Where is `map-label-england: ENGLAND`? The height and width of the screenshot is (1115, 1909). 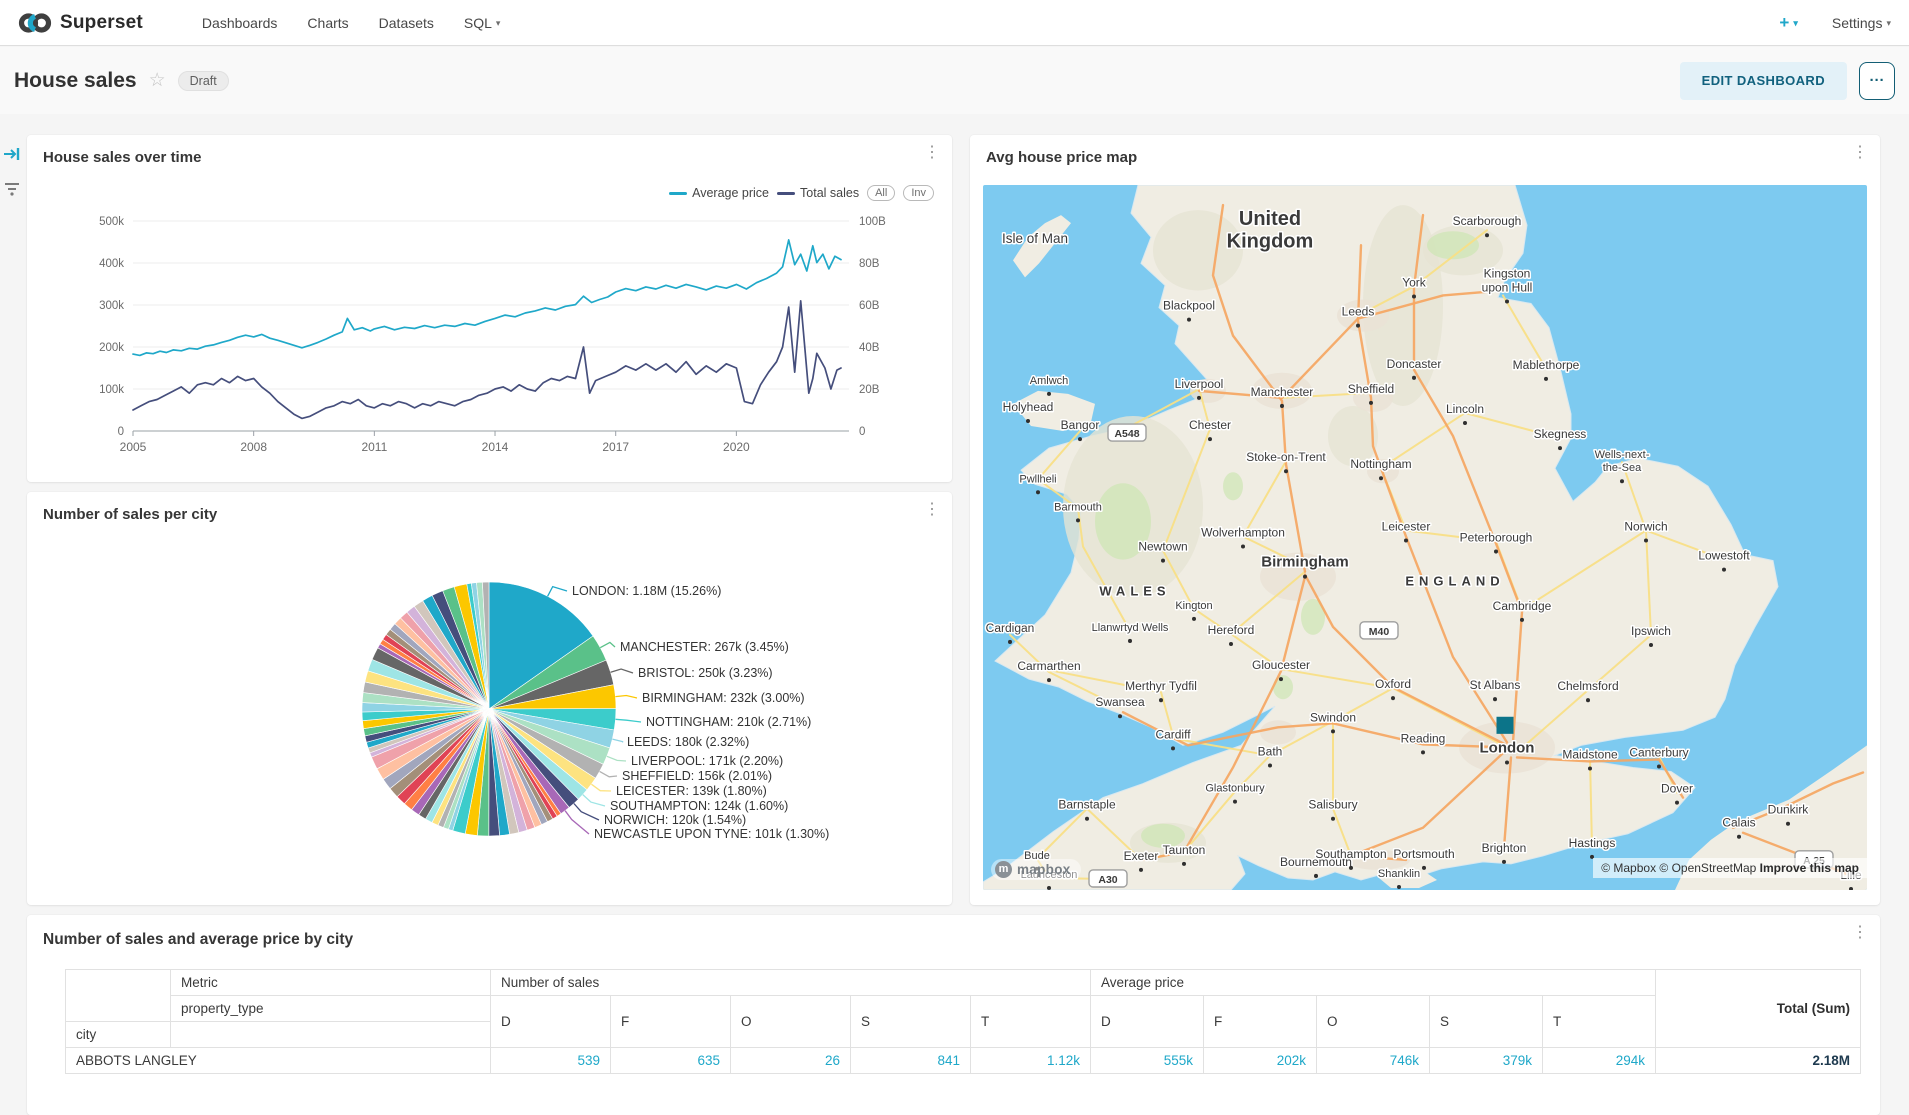
map-label-england: ENGLAND is located at coordinates (1454, 581).